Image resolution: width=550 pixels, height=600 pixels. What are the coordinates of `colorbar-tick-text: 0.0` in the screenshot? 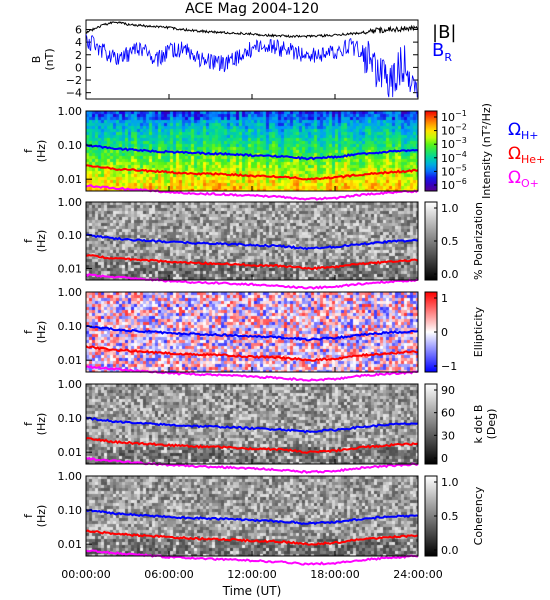 It's located at (450, 550).